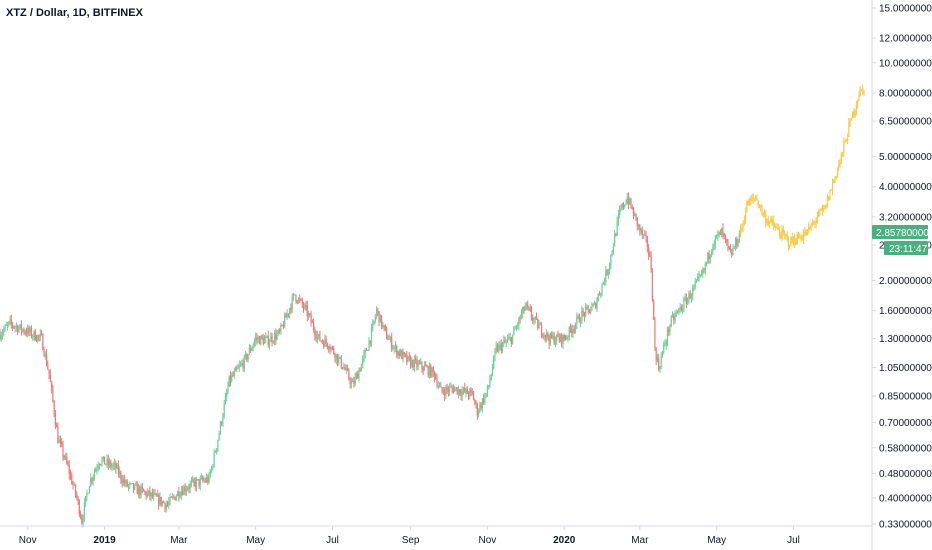 This screenshot has width=932, height=550. What do you see at coordinates (900, 232) in the screenshot?
I see `current-price-badge` at bounding box center [900, 232].